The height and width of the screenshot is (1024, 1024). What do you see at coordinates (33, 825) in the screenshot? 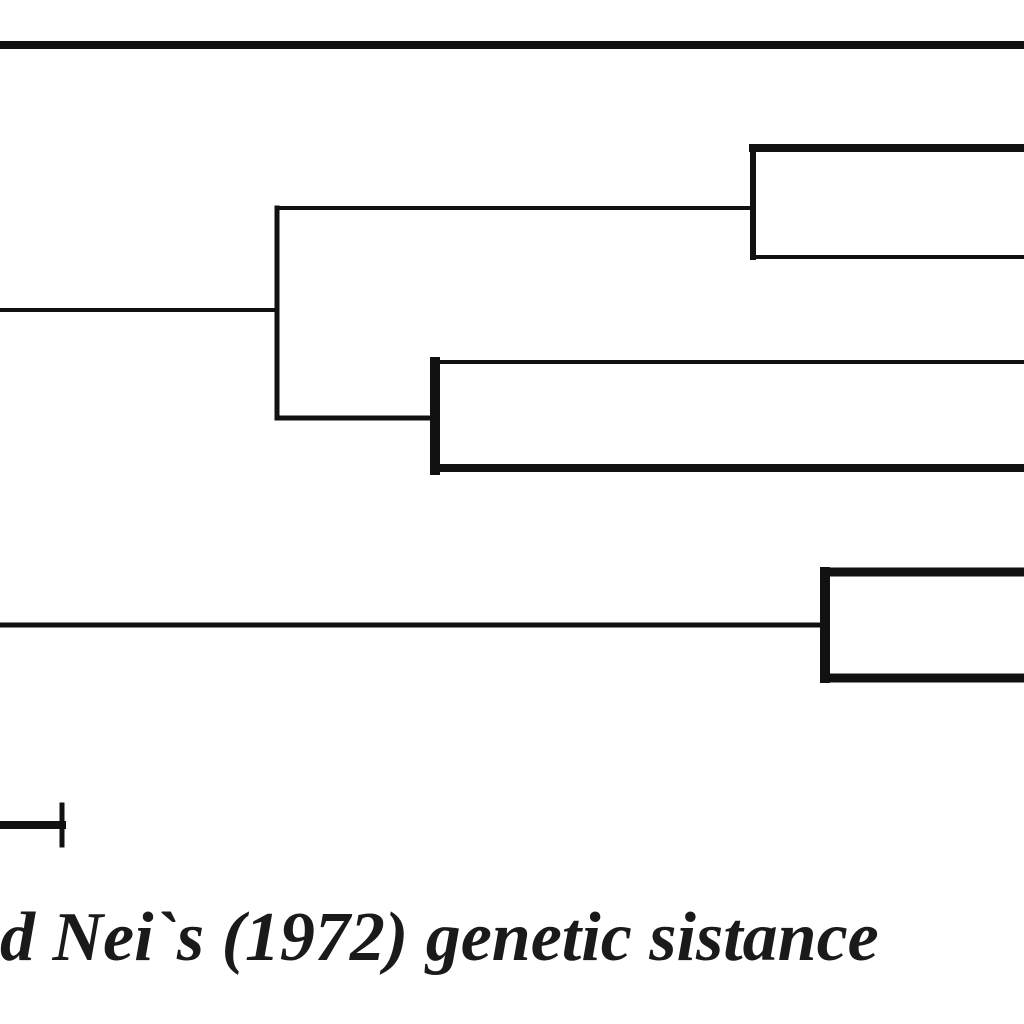
I see `scale-bar` at bounding box center [33, 825].